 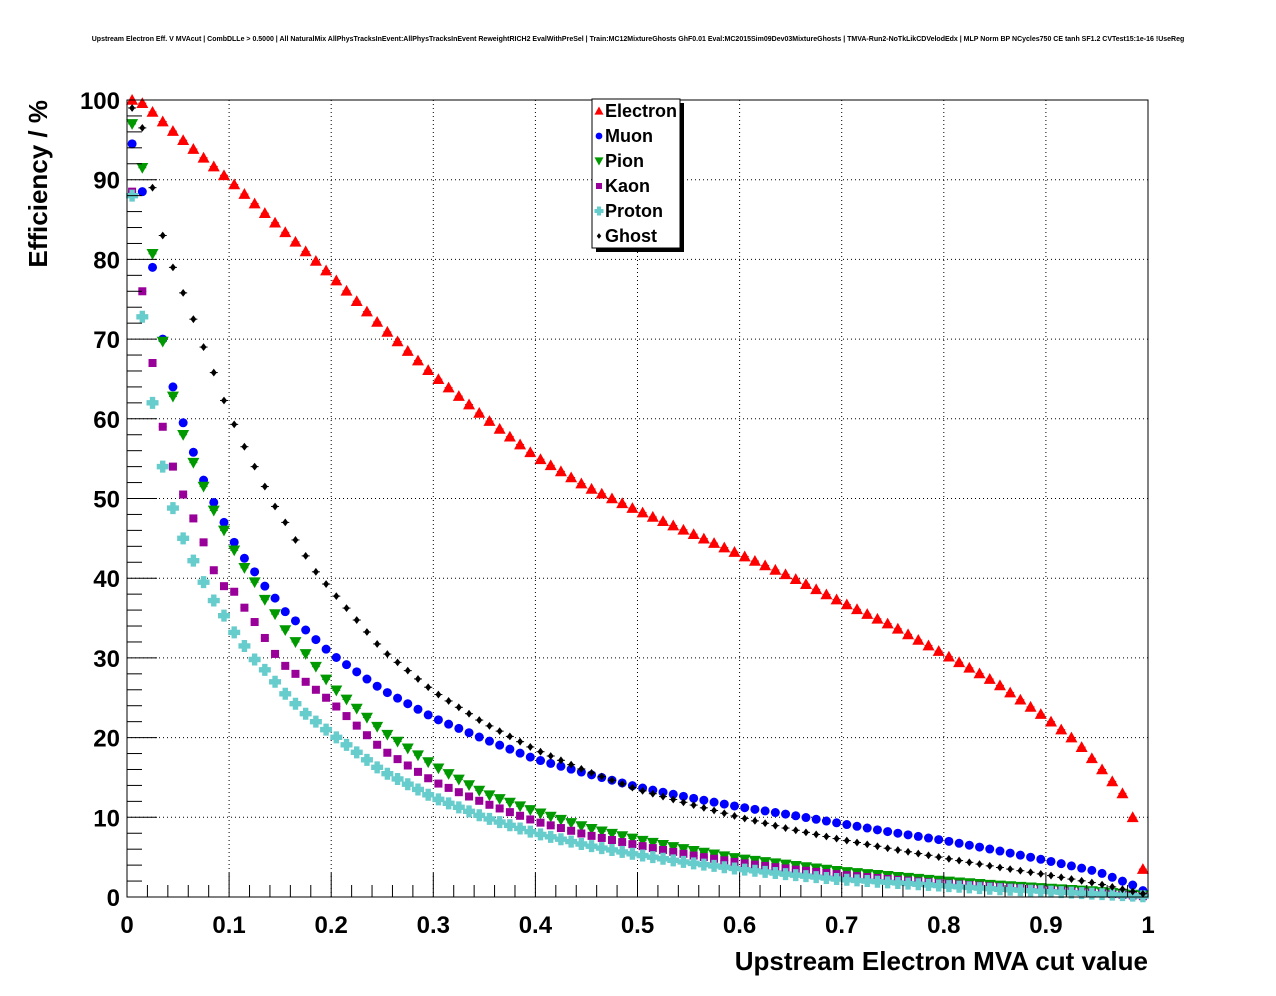 What do you see at coordinates (100, 101) in the screenshot?
I see `y-tick-label: 100` at bounding box center [100, 101].